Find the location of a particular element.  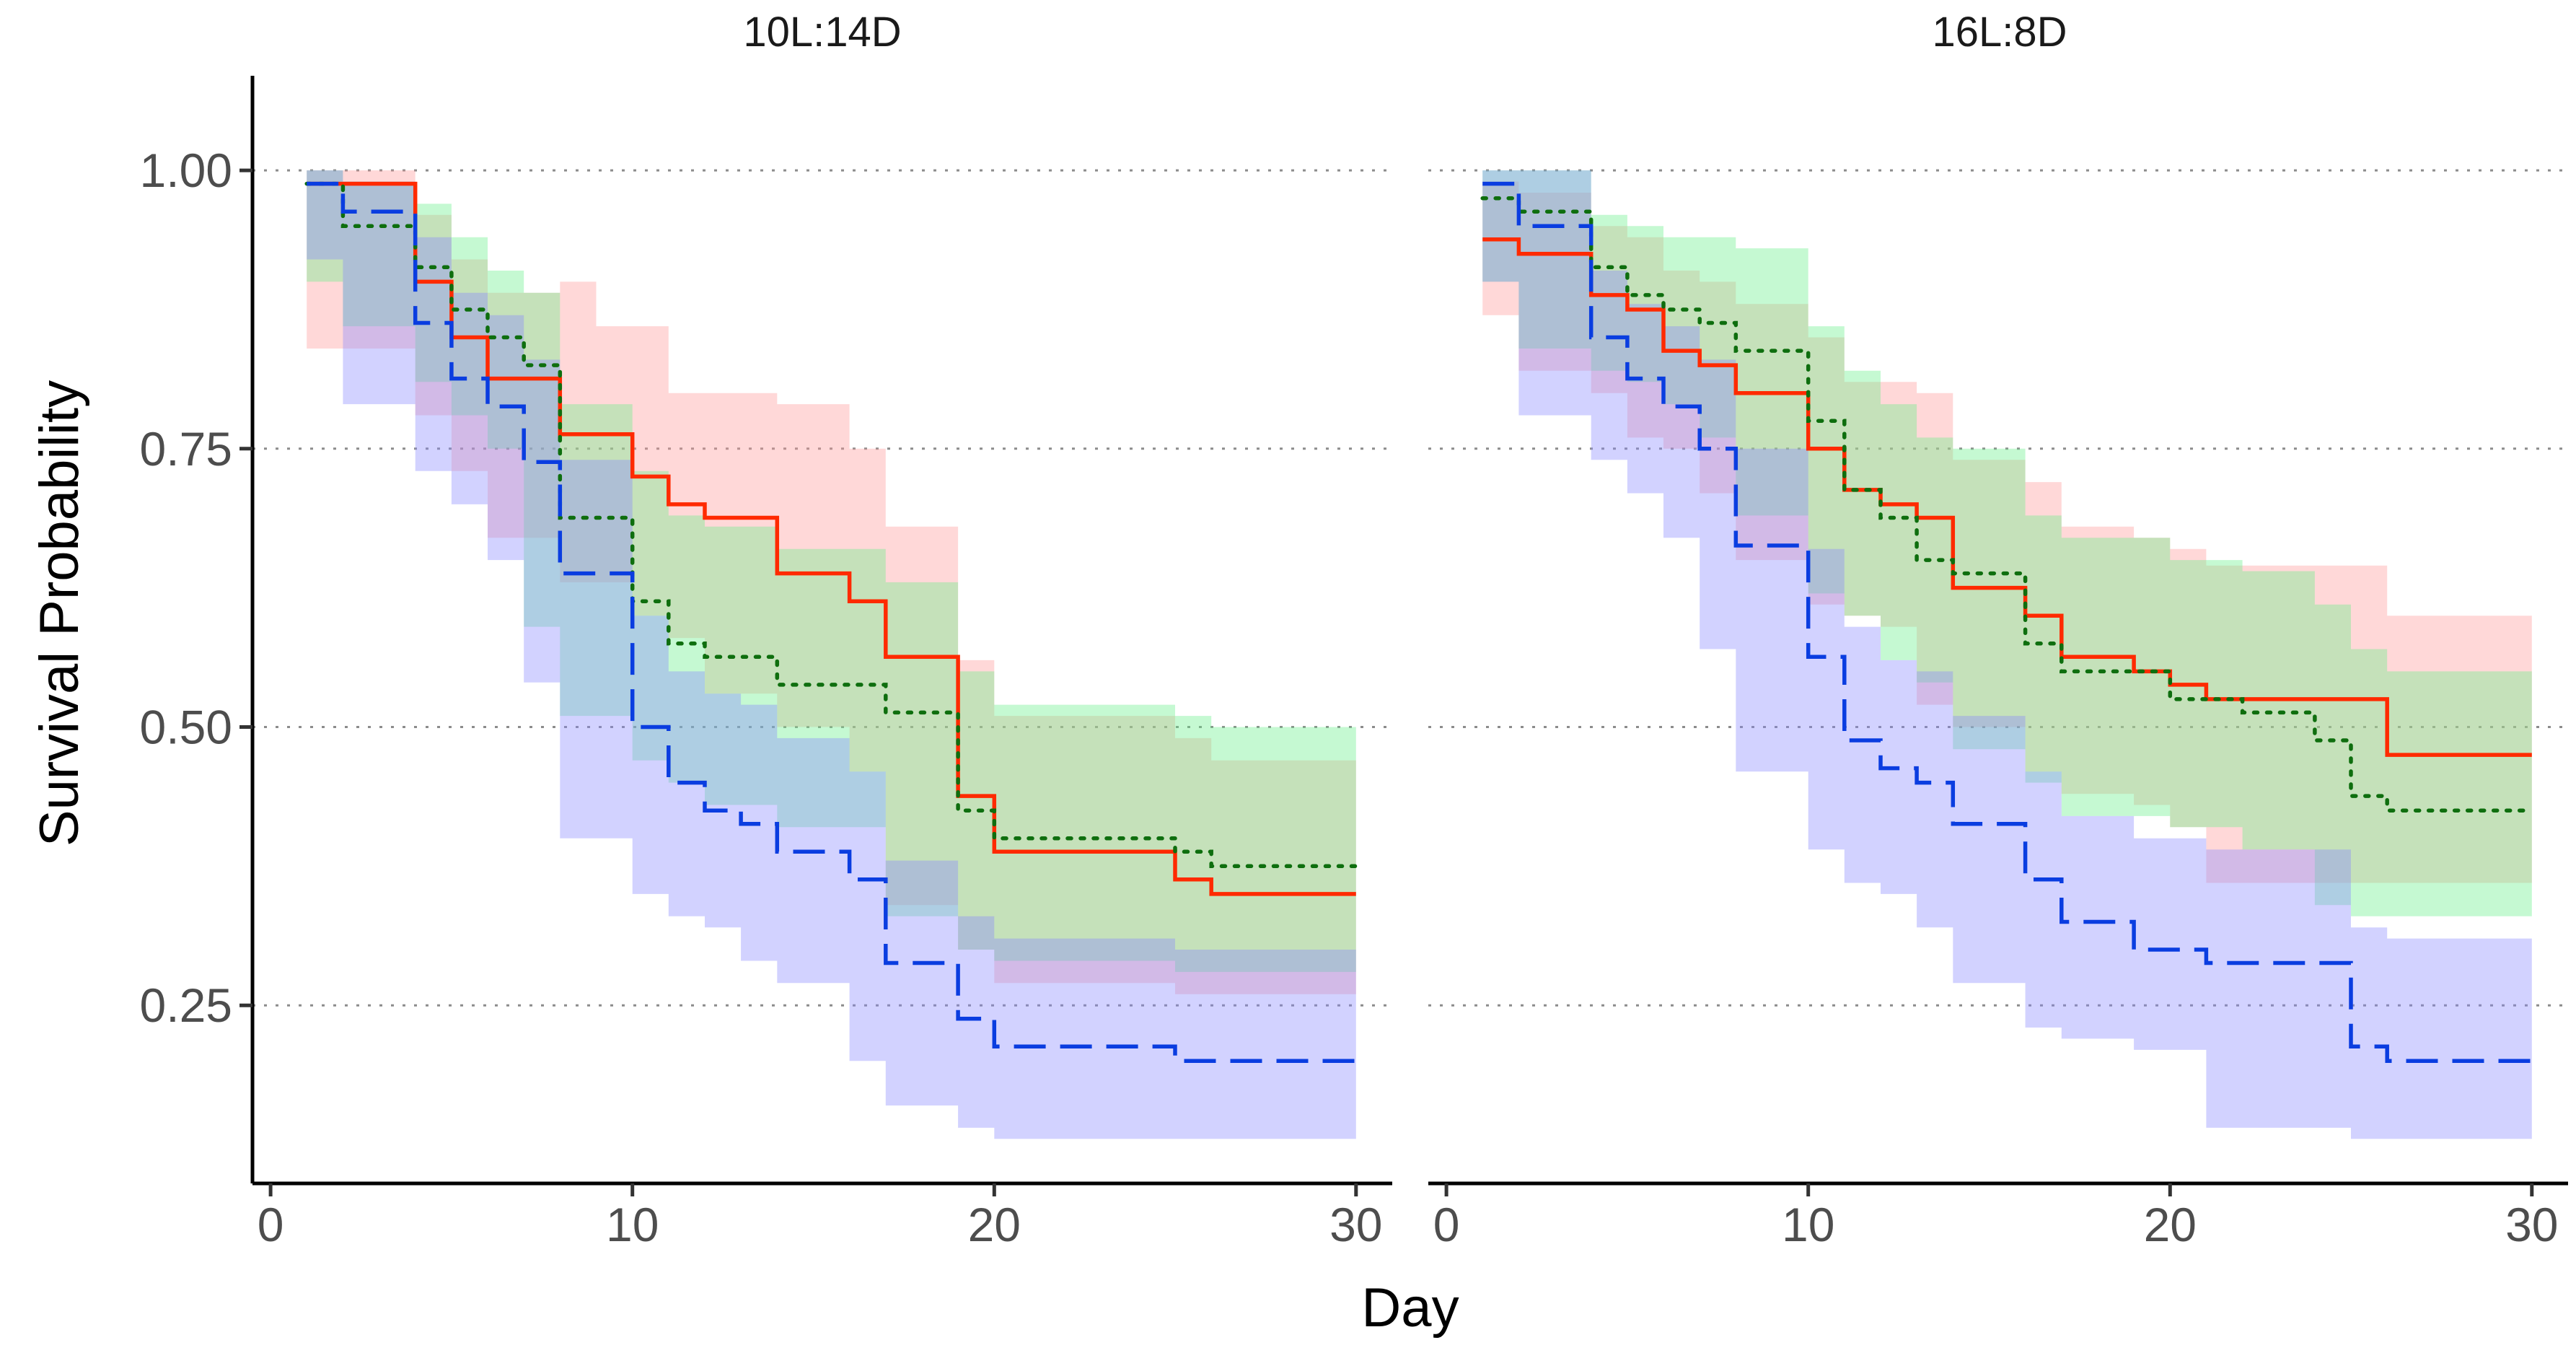

y-tick-label: 0.75 is located at coordinates (186, 449).